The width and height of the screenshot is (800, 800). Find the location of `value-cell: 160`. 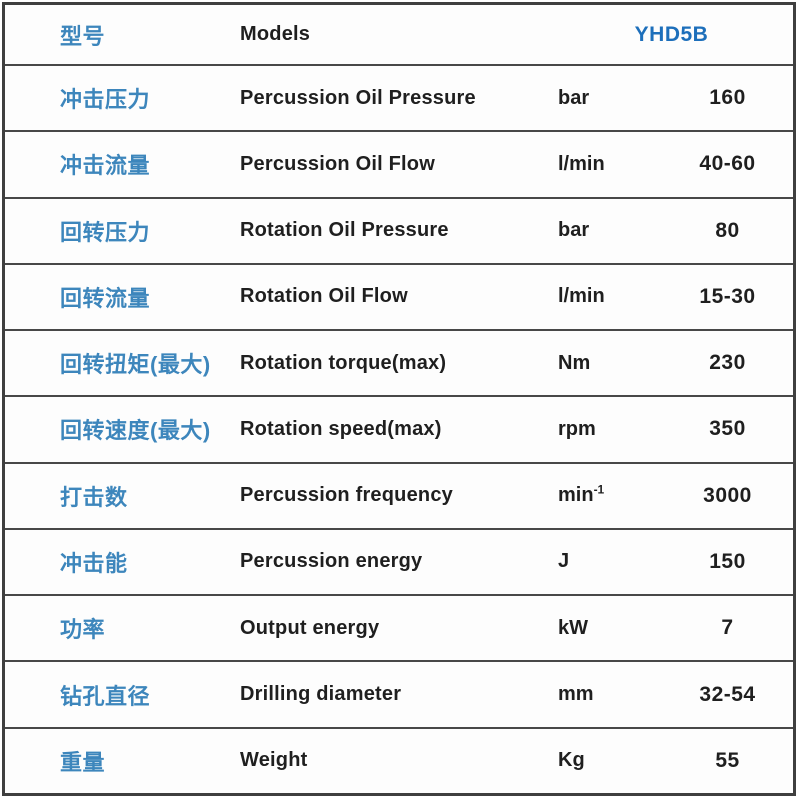

value-cell: 160 is located at coordinates (727, 98).